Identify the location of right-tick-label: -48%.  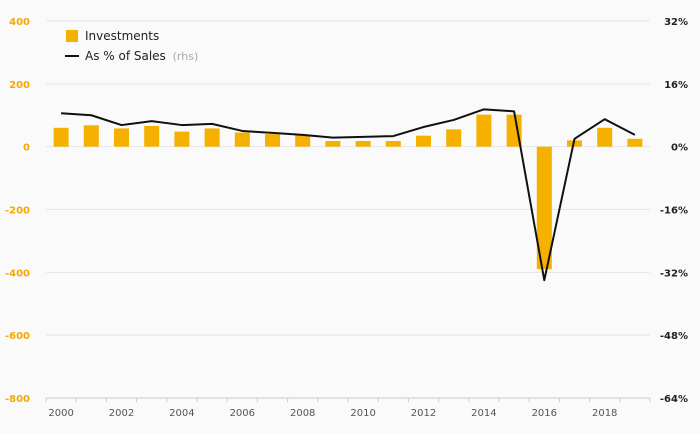
(674, 336).